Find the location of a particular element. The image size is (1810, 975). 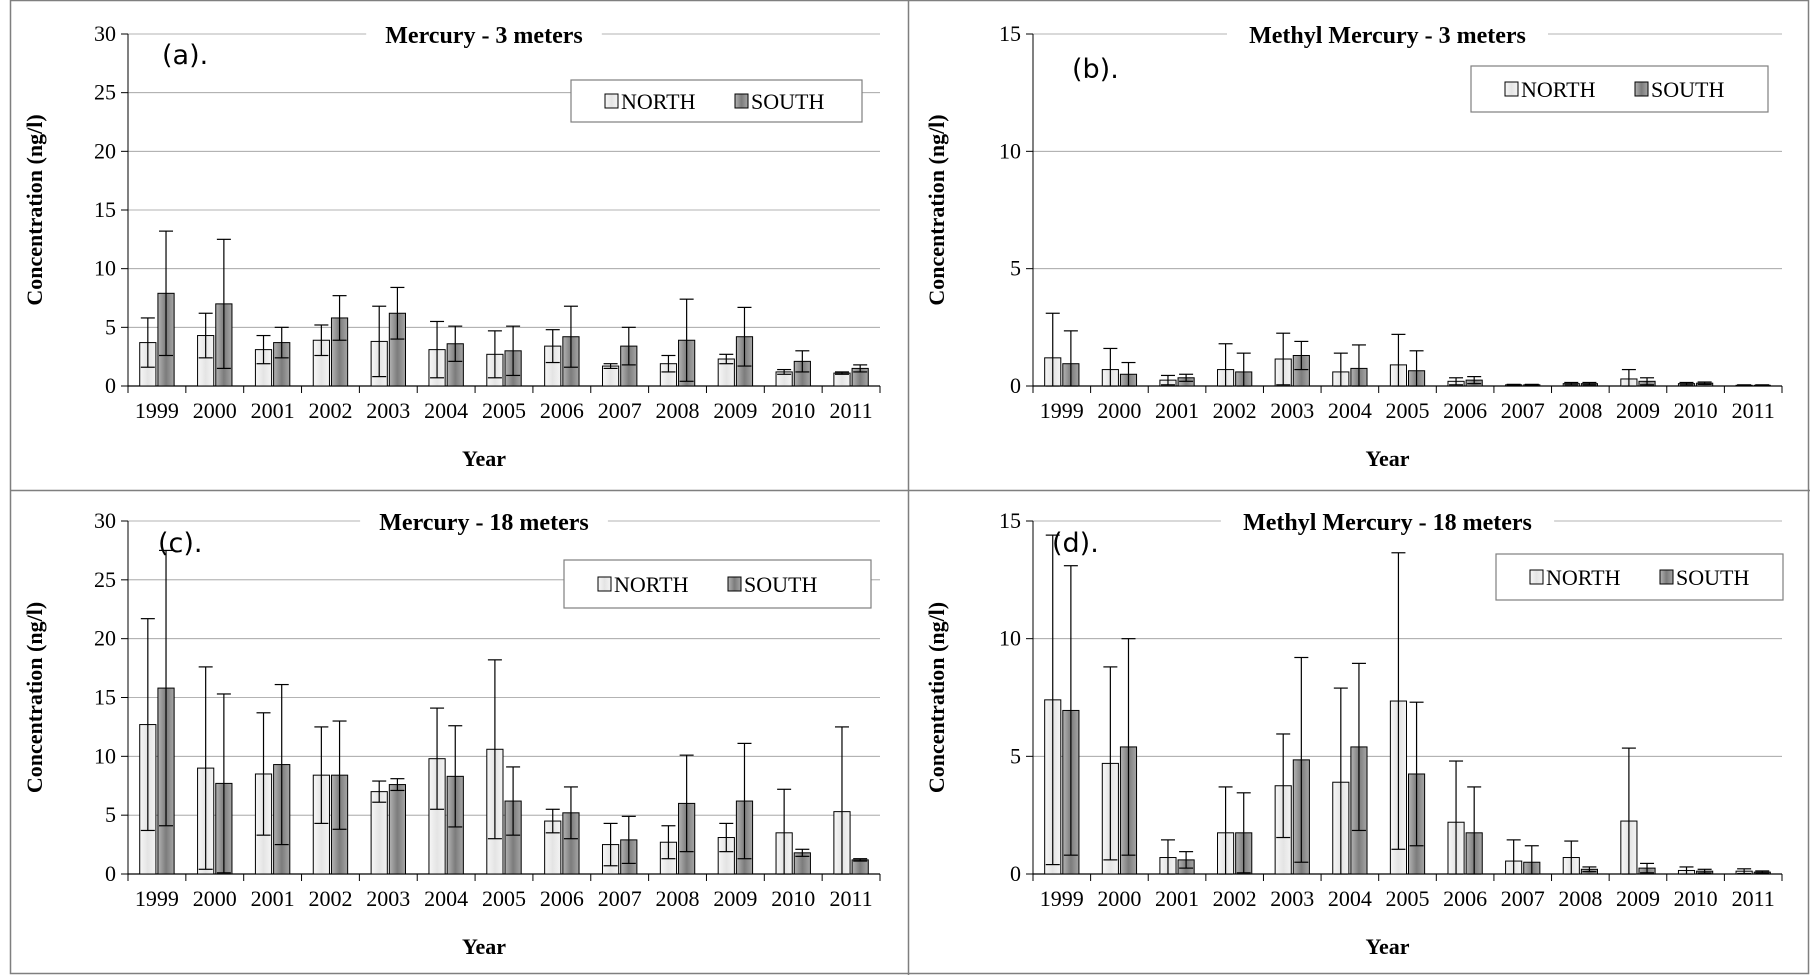

panel-label: (c). is located at coordinates (180, 543).